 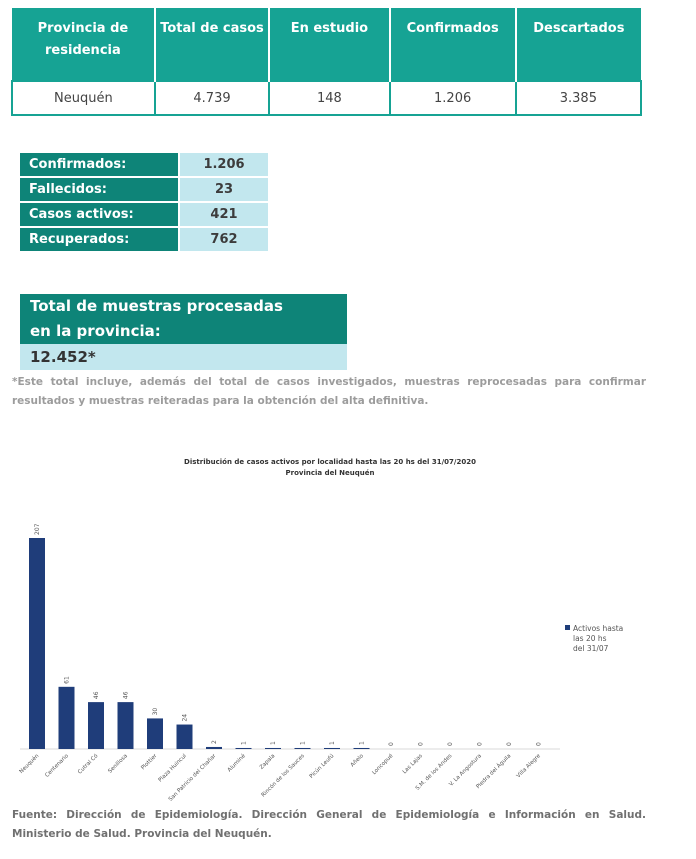 I want to click on tick-label: Aluminé, so click(x=236, y=762).